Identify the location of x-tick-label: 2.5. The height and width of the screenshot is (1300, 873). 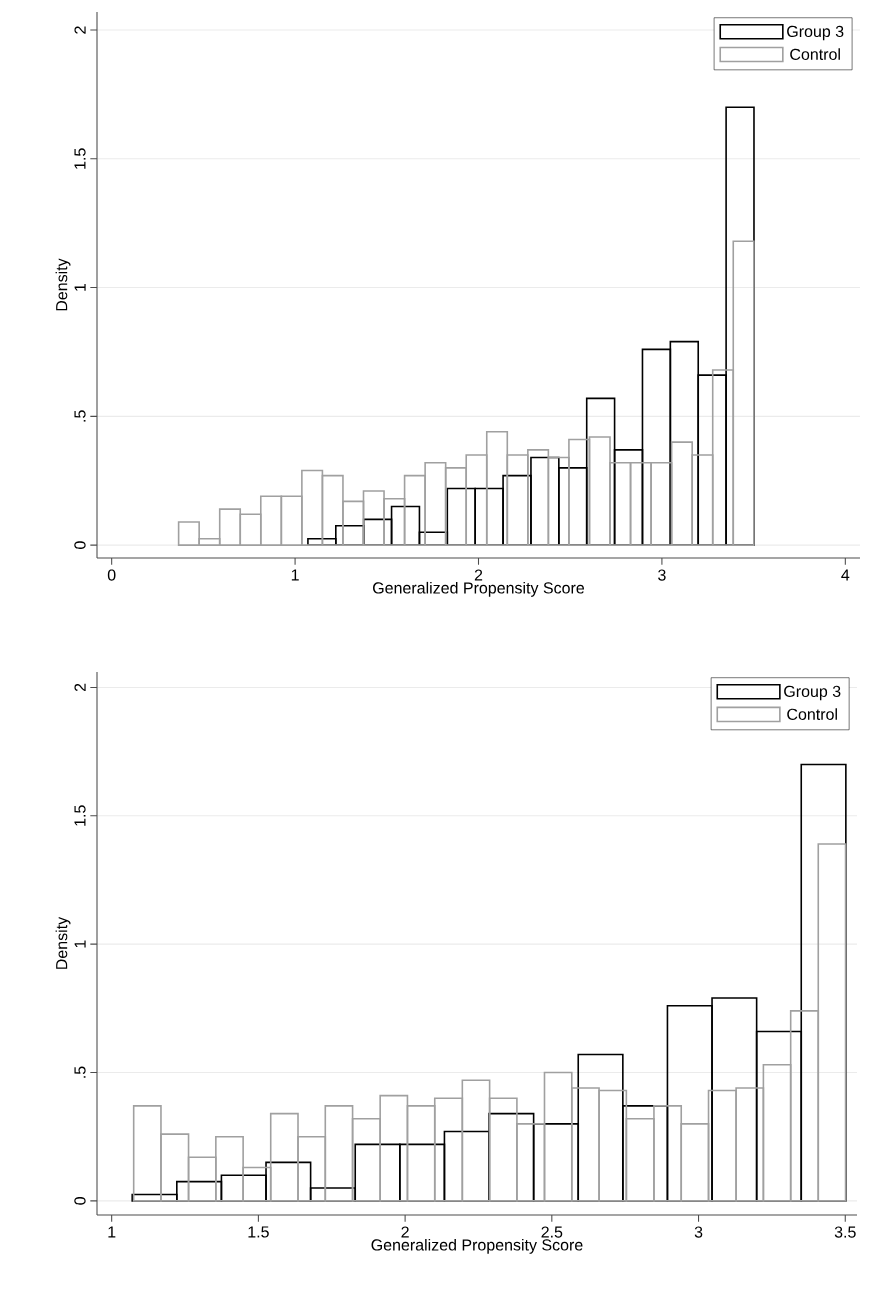
(552, 1232).